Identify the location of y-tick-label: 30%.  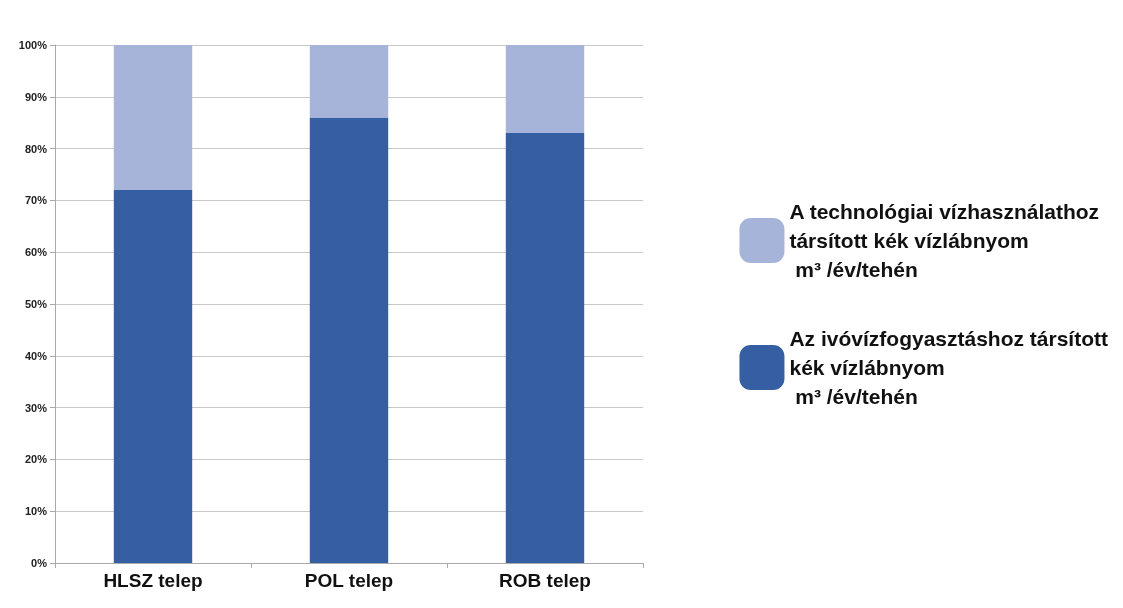
(36, 407).